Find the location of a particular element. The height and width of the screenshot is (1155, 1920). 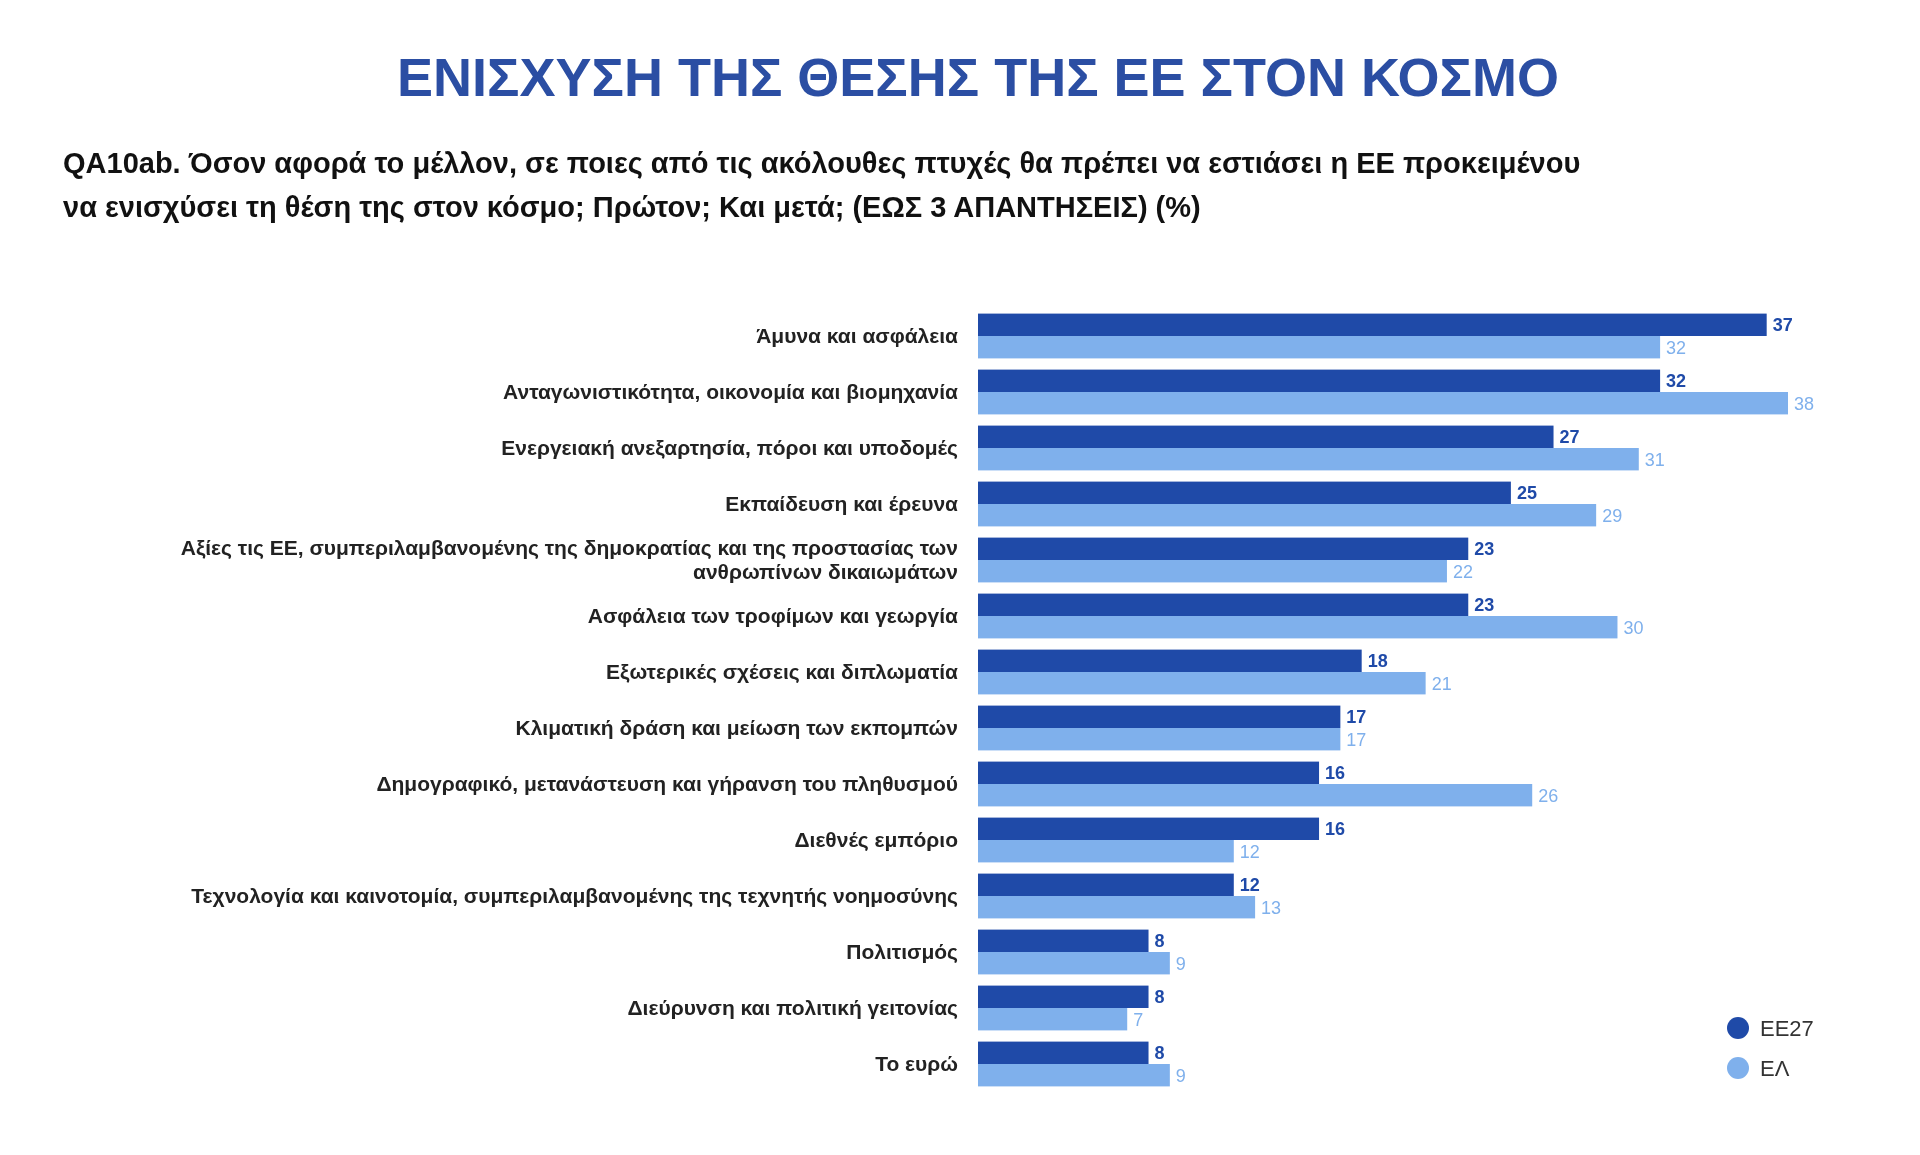

chart-title: ΕΝΙΣΧΥΣΗ ΤΗΣ ΘΕΣΗΣ ΤΗΣ ΕΕ ΣΤΟΝ ΚΟΣΜΟ is located at coordinates (978, 77).